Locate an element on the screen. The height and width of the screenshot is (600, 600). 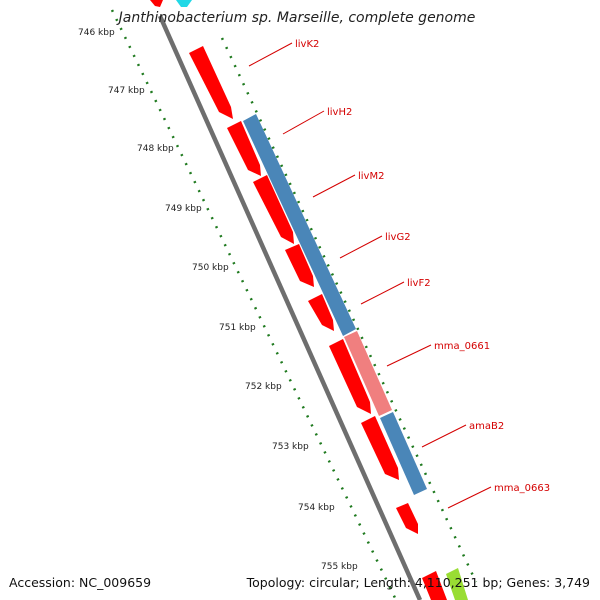
leader-line-livG2 is located at coordinates (361, 247).